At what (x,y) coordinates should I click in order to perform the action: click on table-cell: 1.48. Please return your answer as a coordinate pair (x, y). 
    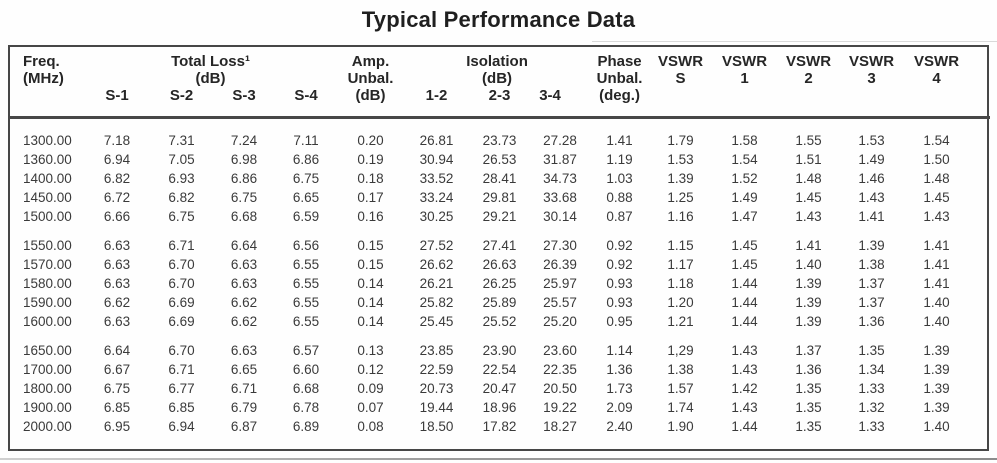
    Looking at the image, I should click on (808, 178).